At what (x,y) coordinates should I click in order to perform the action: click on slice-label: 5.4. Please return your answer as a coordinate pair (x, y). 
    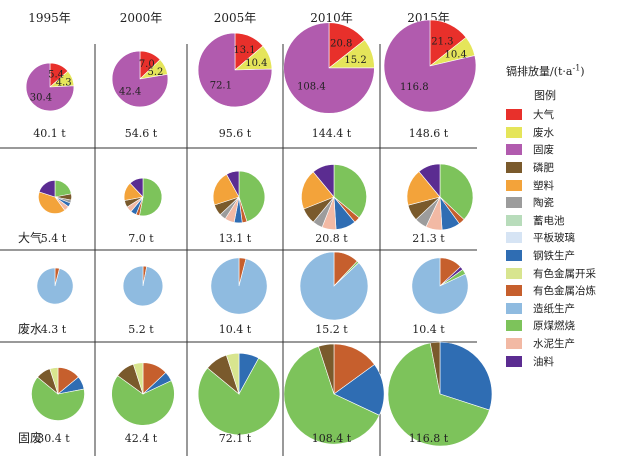
    Looking at the image, I should click on (56, 74).